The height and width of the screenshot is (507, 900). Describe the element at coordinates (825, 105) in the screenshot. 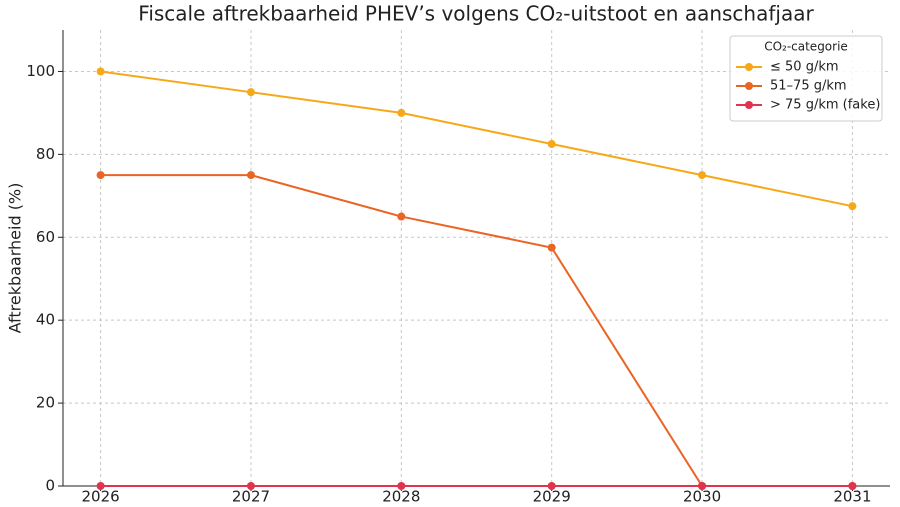

I see `legend-label: > 75 g/km (fake)` at that location.